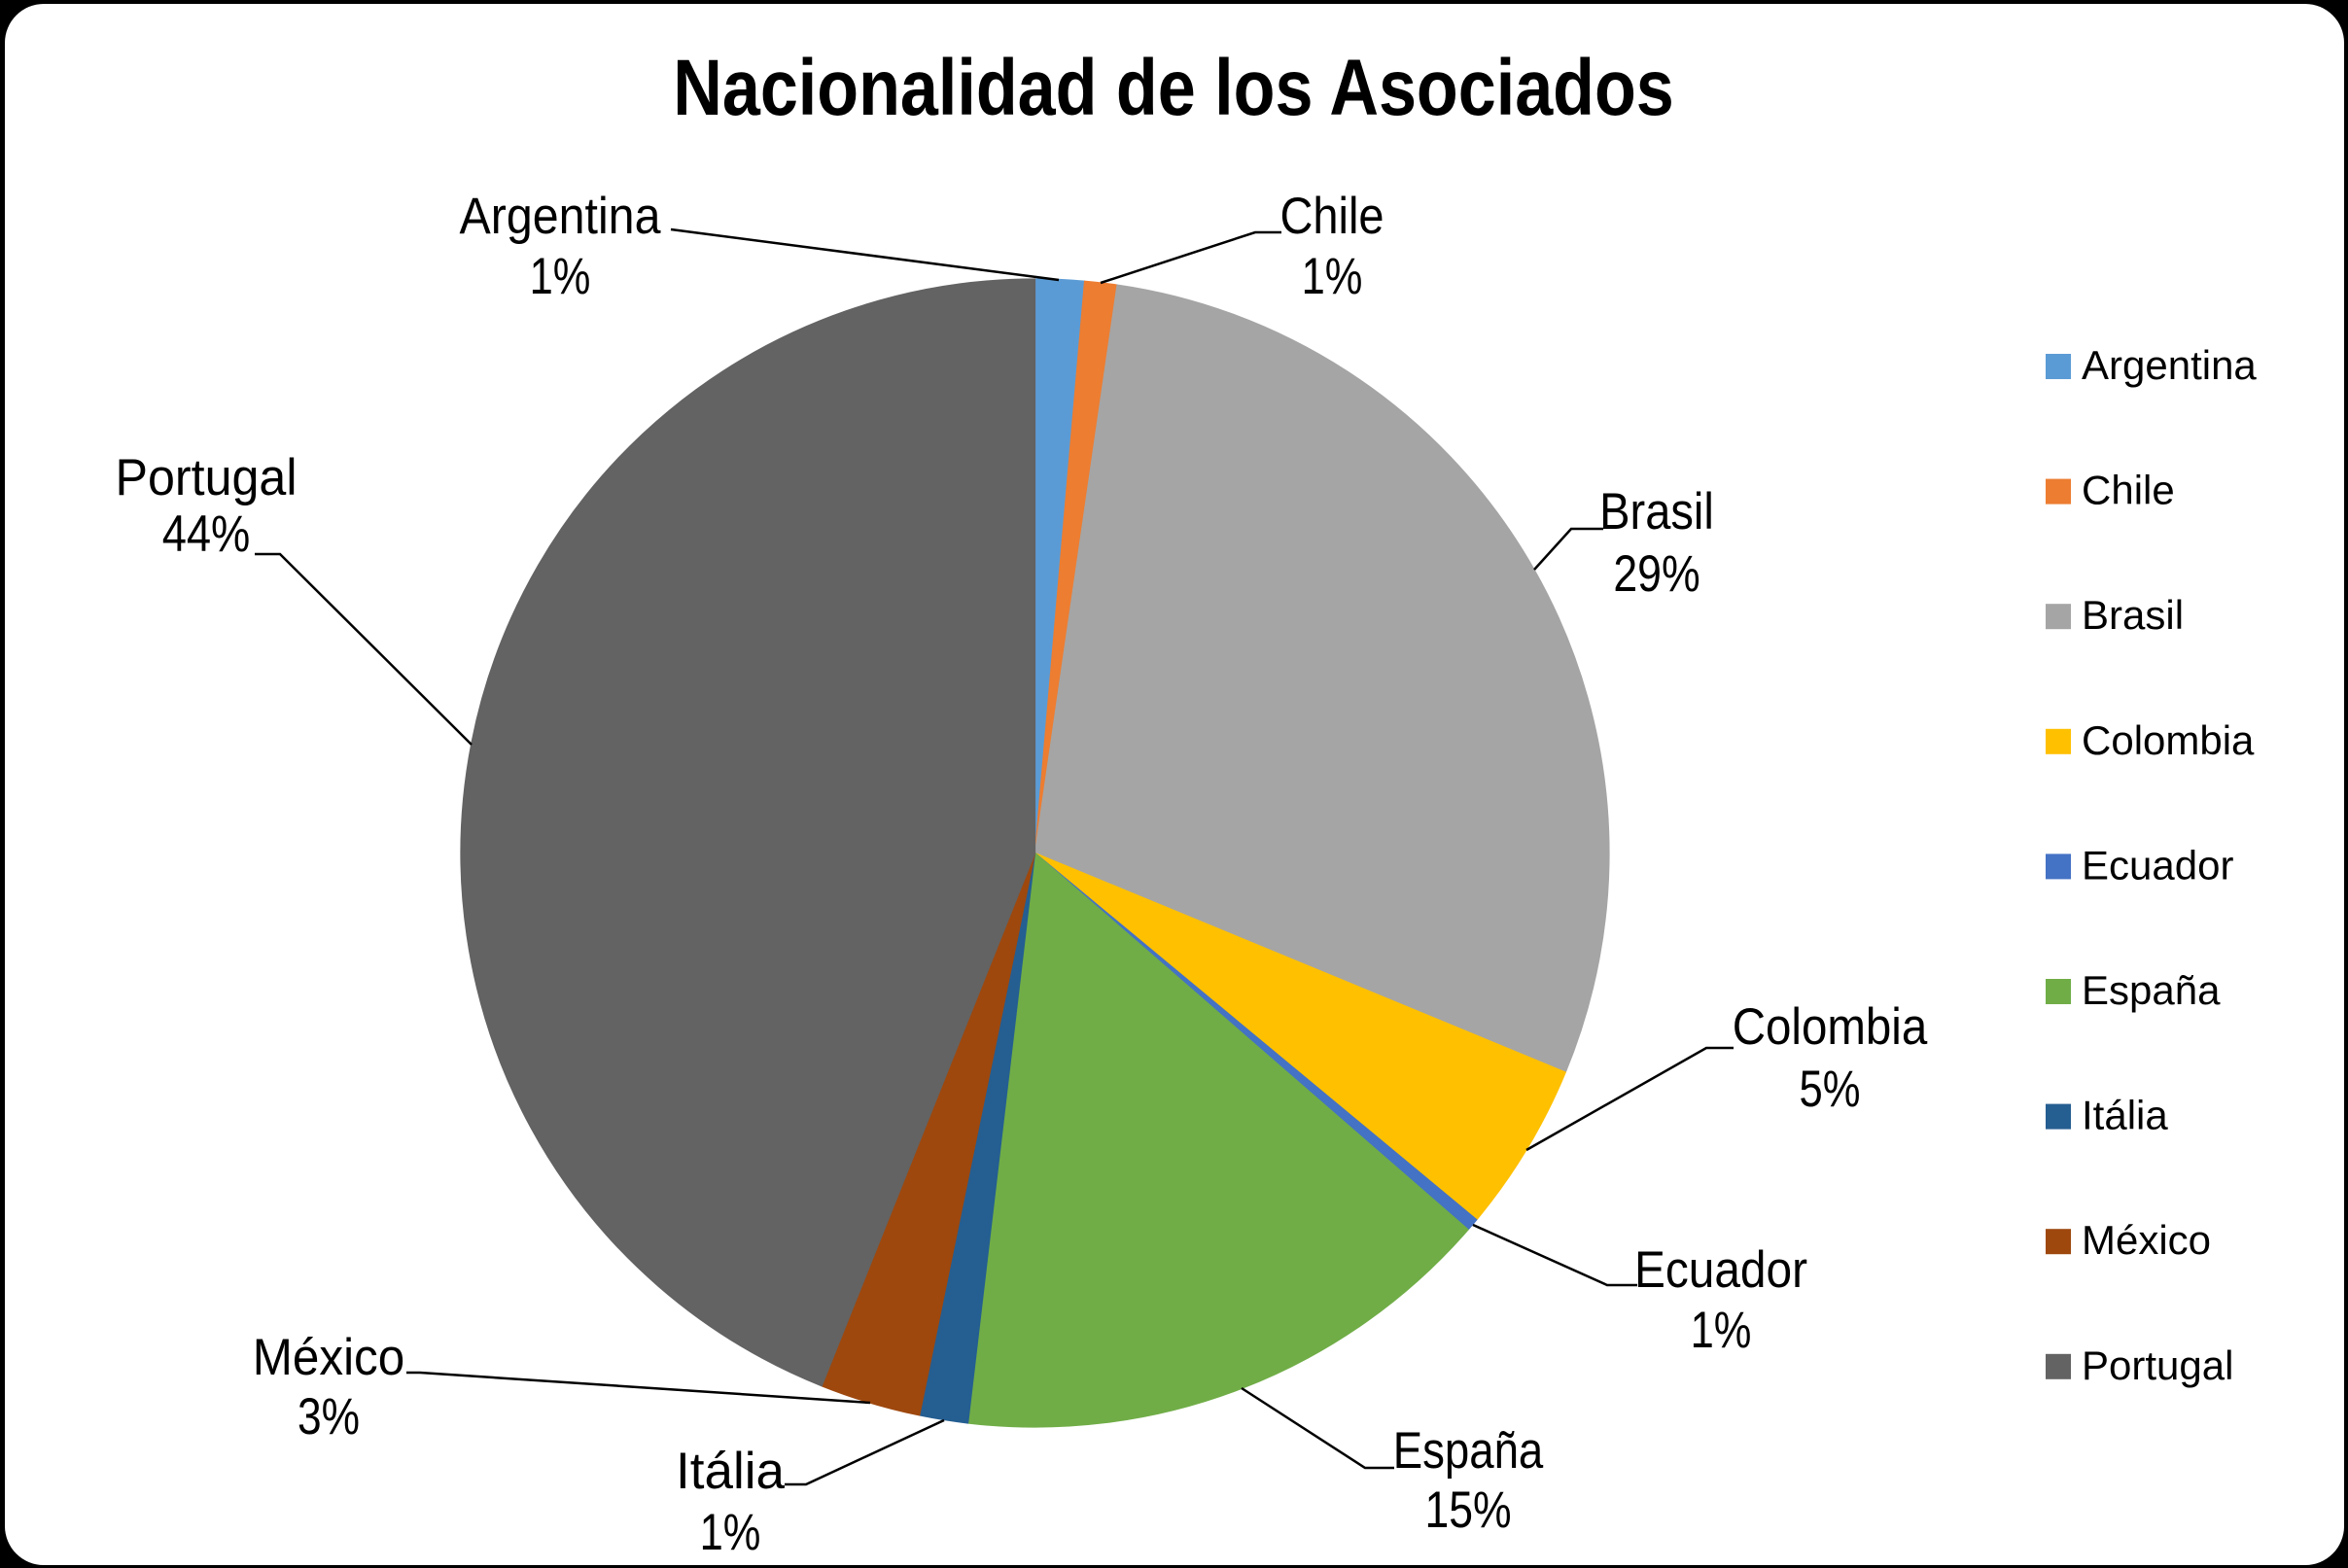  What do you see at coordinates (1467, 1509) in the screenshot?
I see `svg-text: 15%` at bounding box center [1467, 1509].